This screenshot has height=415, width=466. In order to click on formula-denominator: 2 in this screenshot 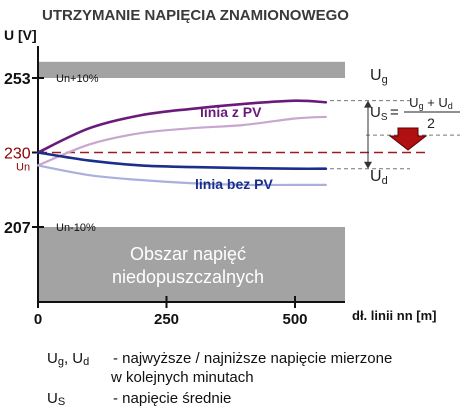, I will do `click(431, 123)`.